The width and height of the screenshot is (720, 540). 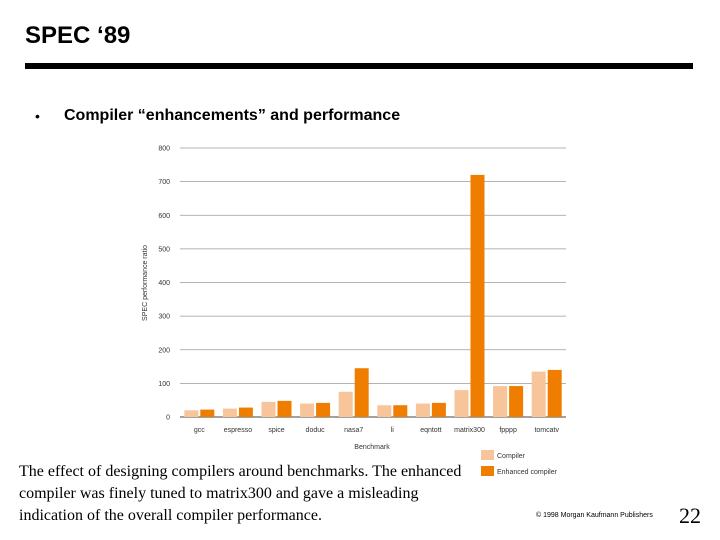 What do you see at coordinates (164, 317) in the screenshot?
I see `y-tick-label: 300` at bounding box center [164, 317].